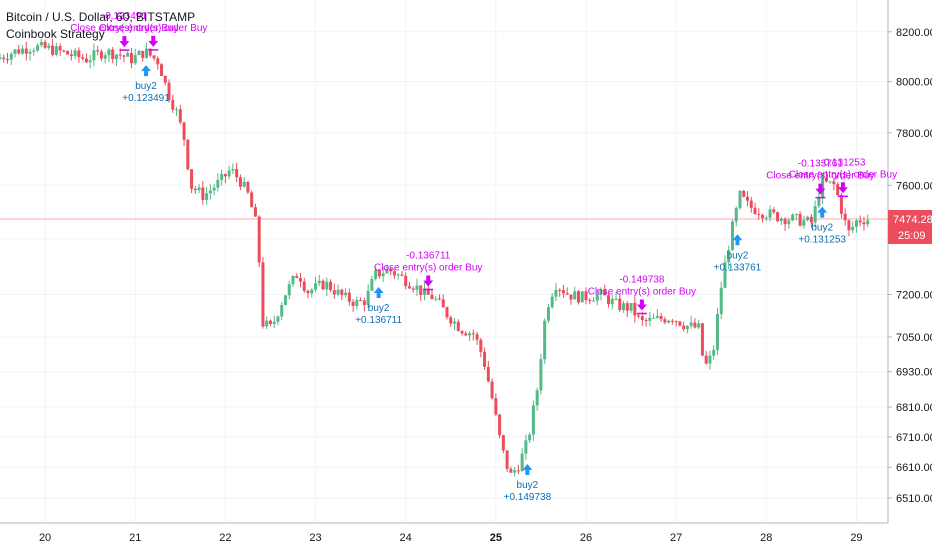 Image resolution: width=932 pixels, height=550 pixels. What do you see at coordinates (586, 538) in the screenshot?
I see `x-tick-label: 26` at bounding box center [586, 538].